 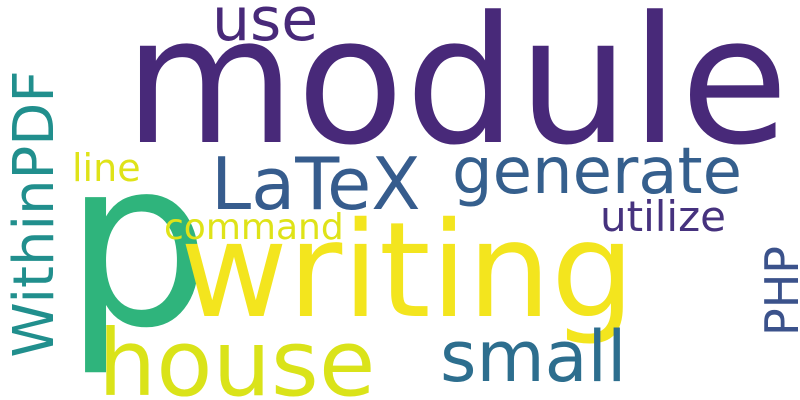 What do you see at coordinates (254, 227) in the screenshot?
I see `word-command: command` at bounding box center [254, 227].